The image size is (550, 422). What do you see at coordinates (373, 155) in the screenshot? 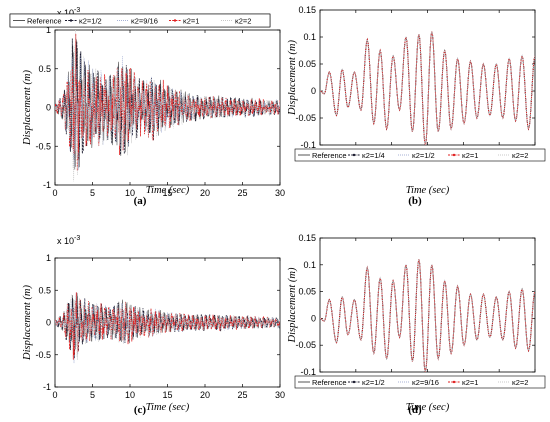
I see `legend-label: κ2=1/4` at bounding box center [373, 155].